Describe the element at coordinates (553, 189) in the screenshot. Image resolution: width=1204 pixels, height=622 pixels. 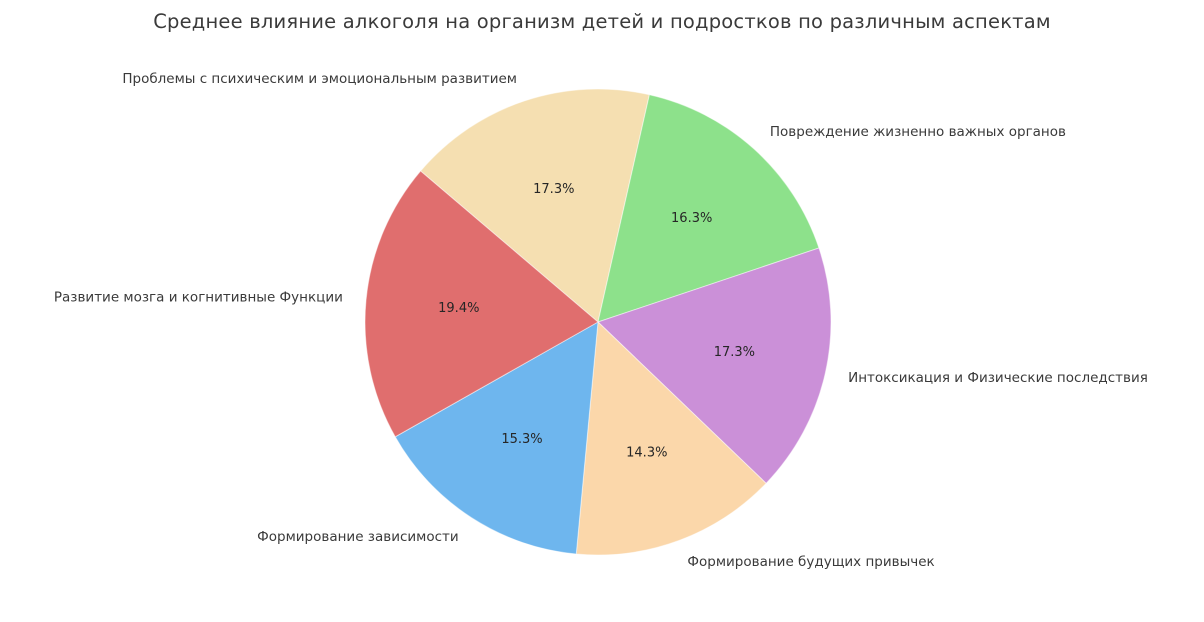
I see `slice-percent-label-0: 17.3%` at that location.